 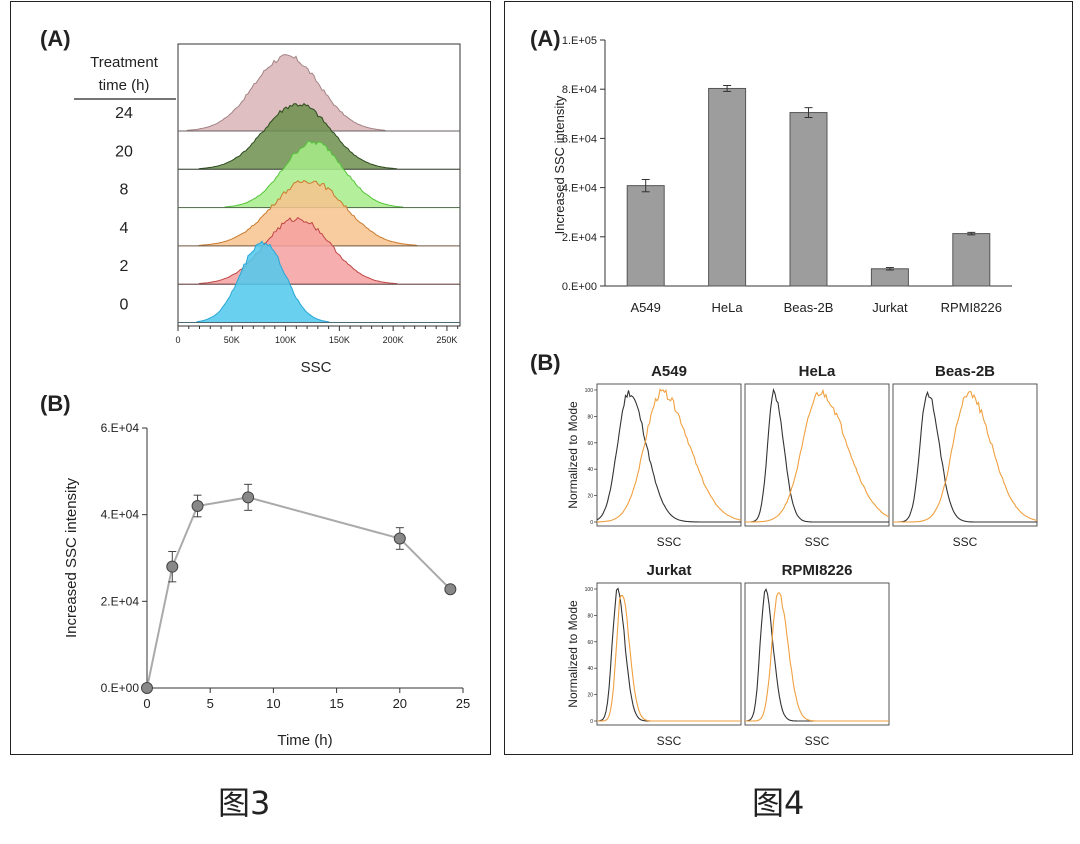 What do you see at coordinates (124, 190) in the screenshot?
I see `lane-label-8: 8` at bounding box center [124, 190].